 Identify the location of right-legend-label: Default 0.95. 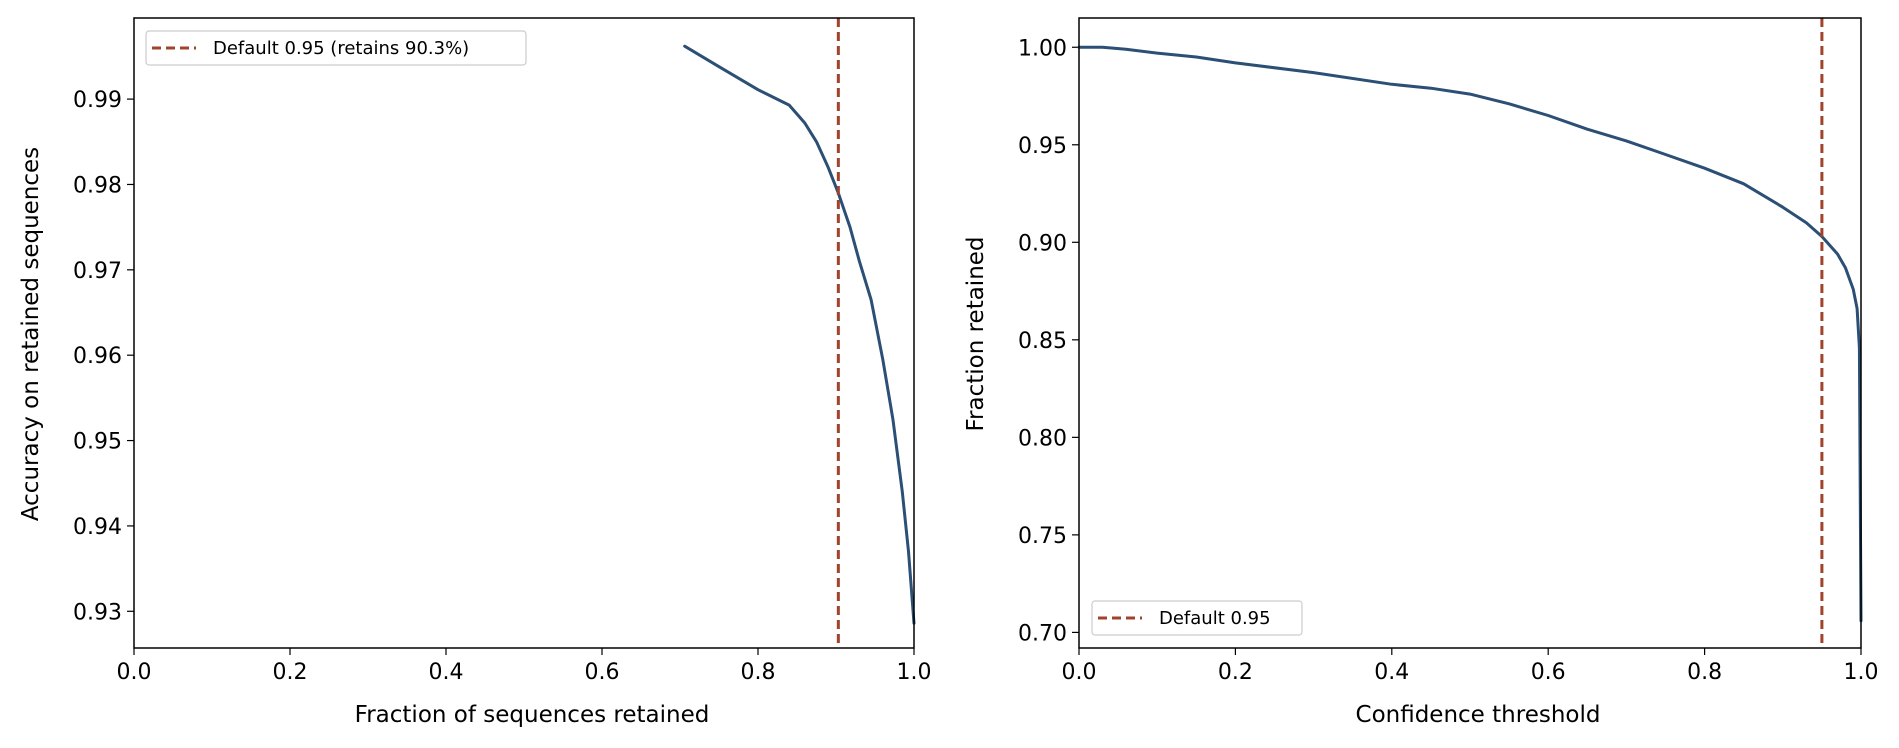
(1215, 618).